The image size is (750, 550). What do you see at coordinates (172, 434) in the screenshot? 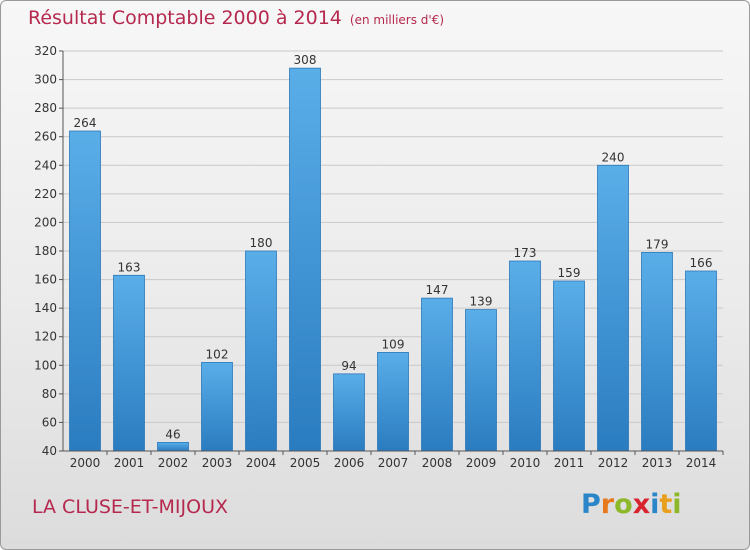
I see `bar-value-label: 46` at bounding box center [172, 434].